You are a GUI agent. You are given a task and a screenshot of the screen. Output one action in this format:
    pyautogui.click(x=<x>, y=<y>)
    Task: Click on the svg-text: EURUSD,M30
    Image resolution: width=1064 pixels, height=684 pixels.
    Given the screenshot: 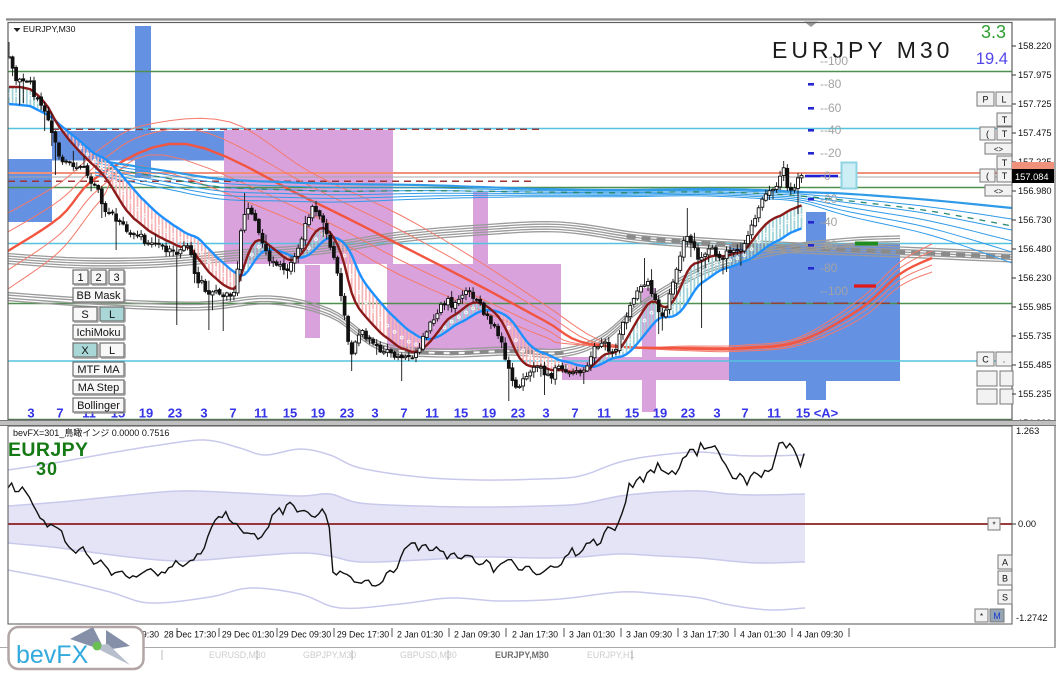 What is the action you would take?
    pyautogui.click(x=237, y=655)
    